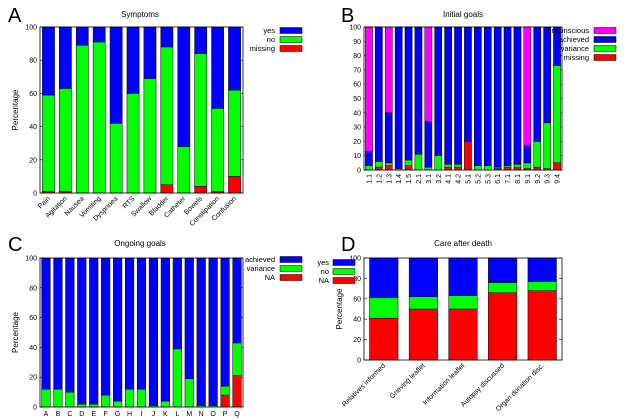 Image resolution: width=640 pixels, height=420 pixels. What do you see at coordinates (357, 70) in the screenshot?
I see `chart-b-ytick-label: 70` at bounding box center [357, 70].